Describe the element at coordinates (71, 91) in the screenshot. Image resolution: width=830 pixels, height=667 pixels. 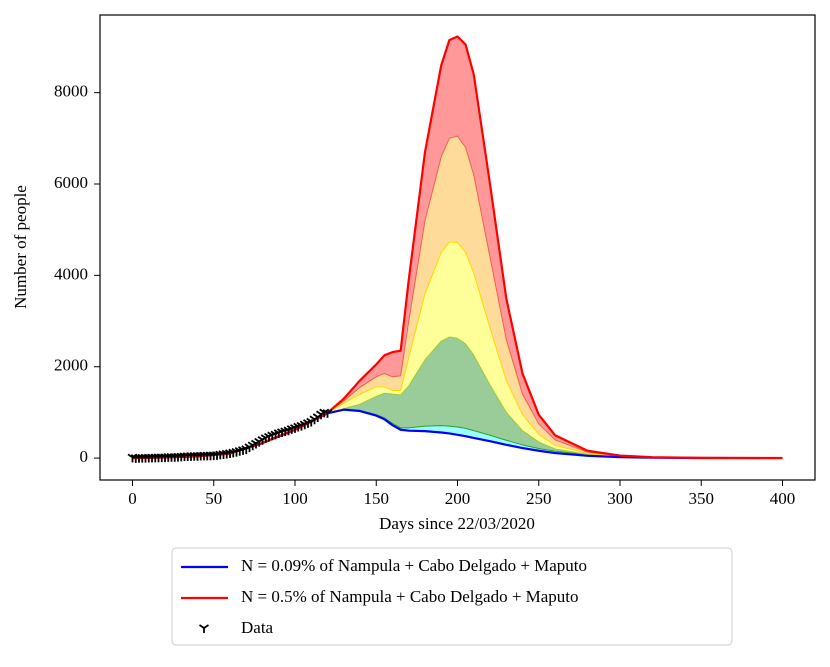
I see `y-tick-label: 8000` at that location.